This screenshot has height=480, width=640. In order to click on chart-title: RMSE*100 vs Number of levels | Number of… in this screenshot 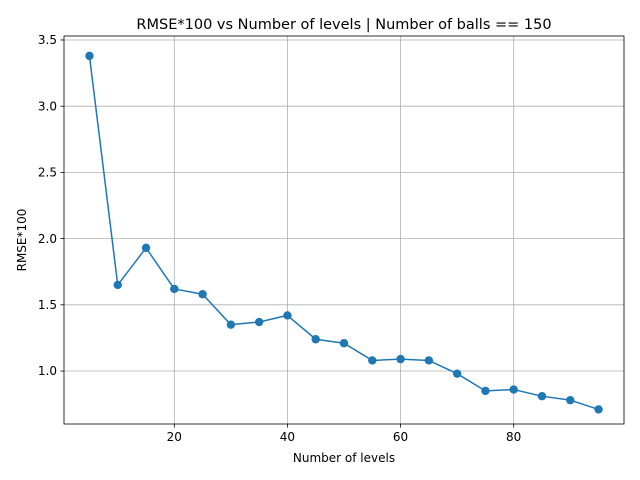, I will do `click(343, 25)`.